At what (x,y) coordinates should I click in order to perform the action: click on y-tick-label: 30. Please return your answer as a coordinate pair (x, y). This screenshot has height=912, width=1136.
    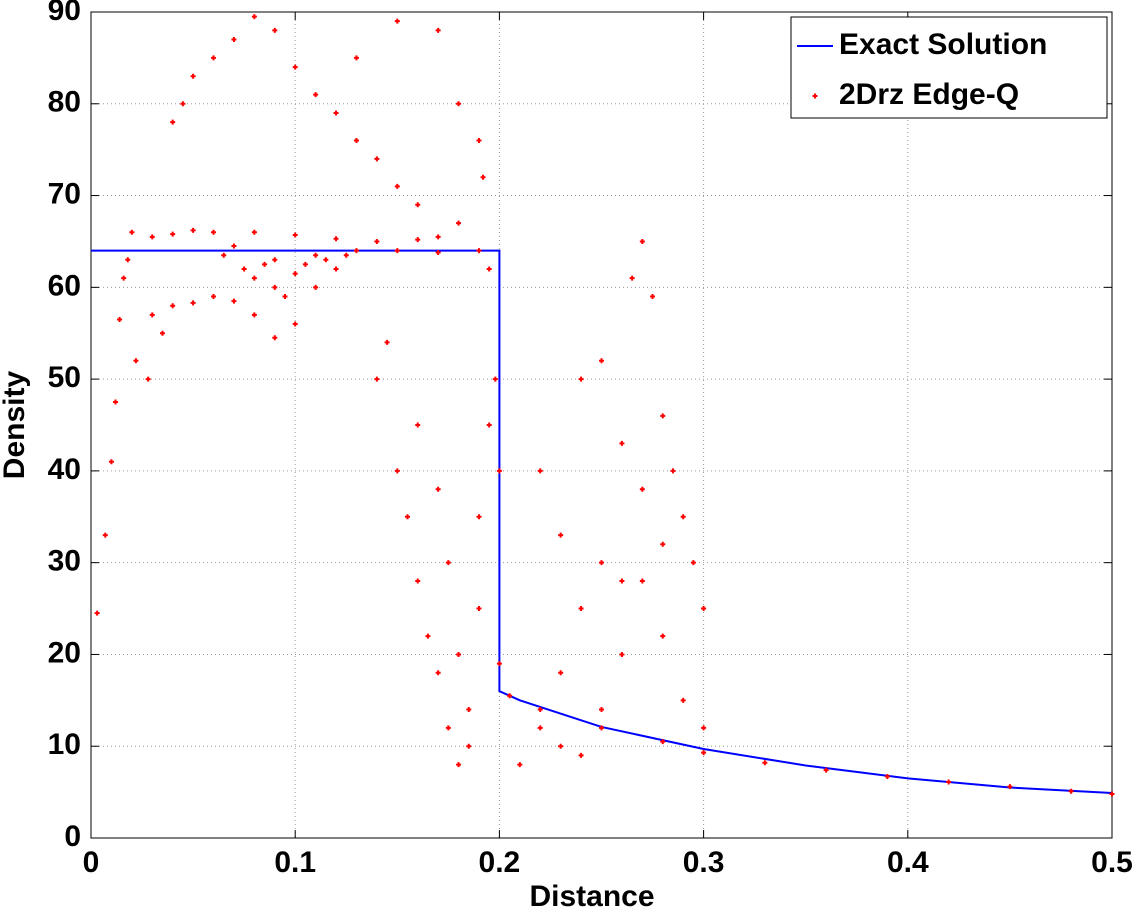
    Looking at the image, I should click on (64, 561).